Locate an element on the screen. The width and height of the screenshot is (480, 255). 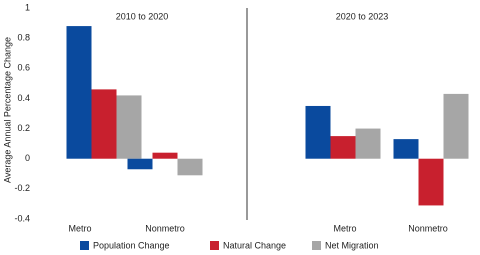
legend-label: Net Migration is located at coordinates (352, 245).